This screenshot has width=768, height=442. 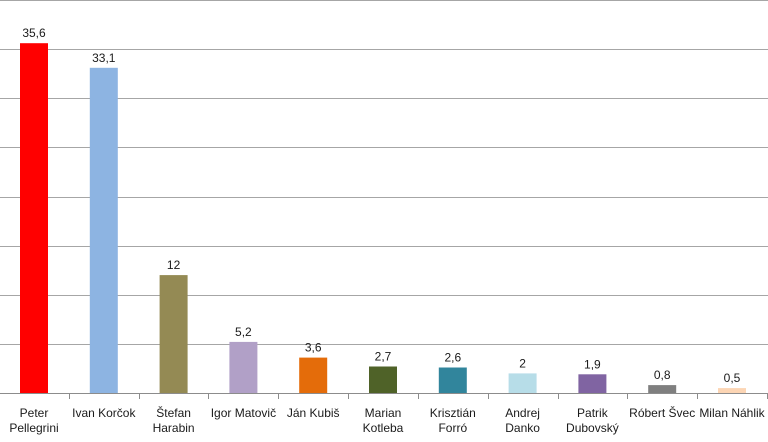 I want to click on x-tick-label: Andrej, so click(x=522, y=413).